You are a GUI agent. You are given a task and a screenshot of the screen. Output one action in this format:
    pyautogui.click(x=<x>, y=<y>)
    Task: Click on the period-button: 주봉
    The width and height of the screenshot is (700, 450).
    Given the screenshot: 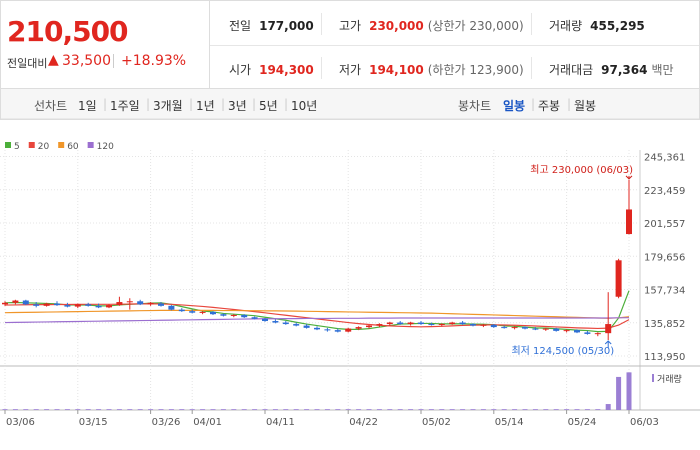 What is the action you would take?
    pyautogui.click(x=549, y=106)
    